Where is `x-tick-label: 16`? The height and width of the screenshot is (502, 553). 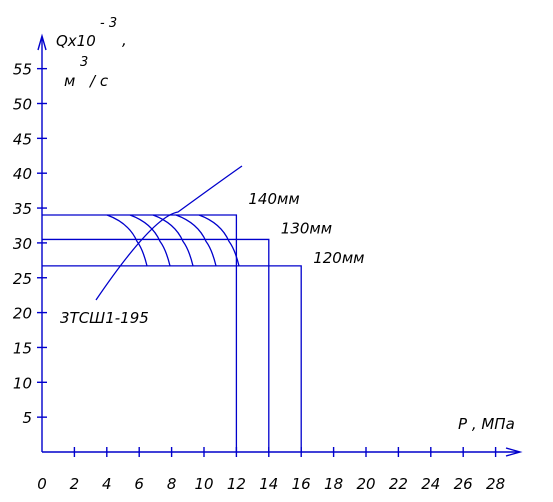
x-tick-label: 16 is located at coordinates (301, 484).